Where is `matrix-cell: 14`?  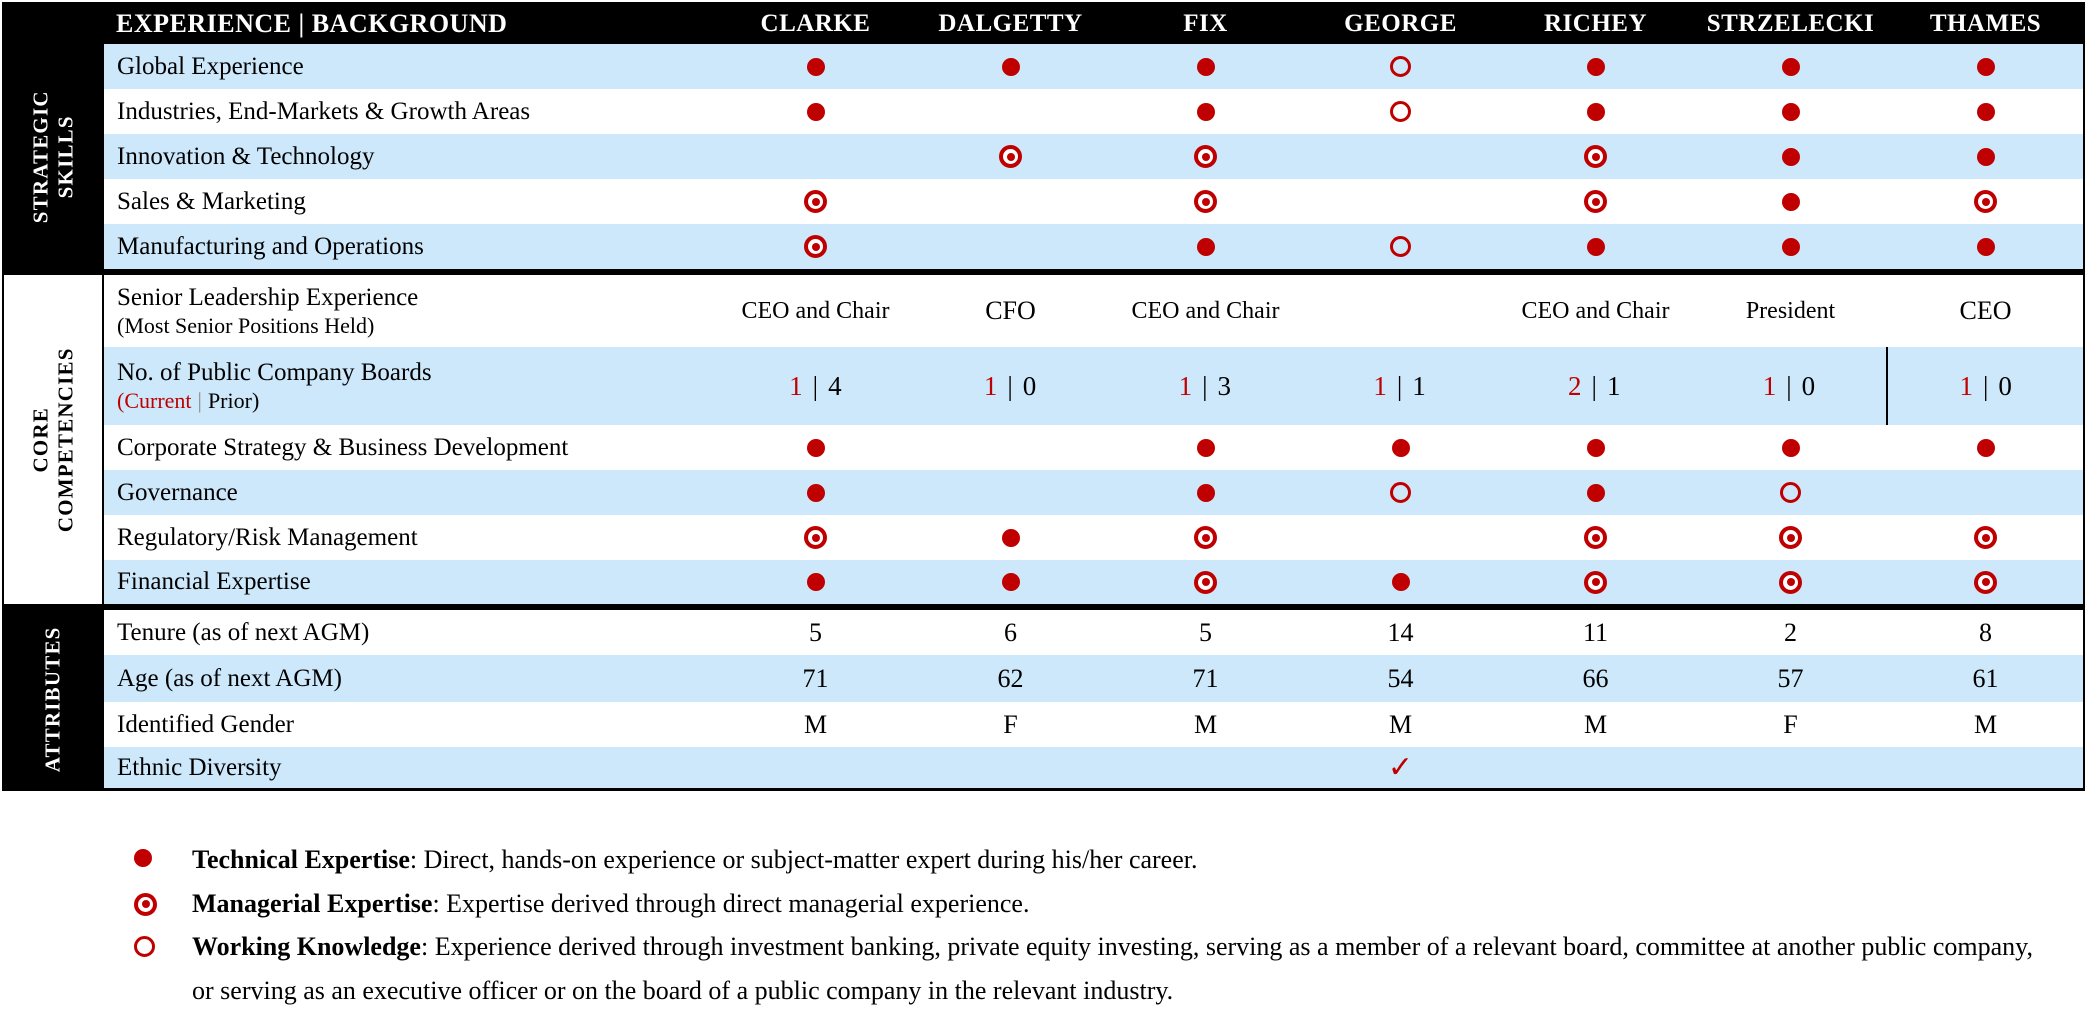
matrix-cell: 14 is located at coordinates (1400, 632).